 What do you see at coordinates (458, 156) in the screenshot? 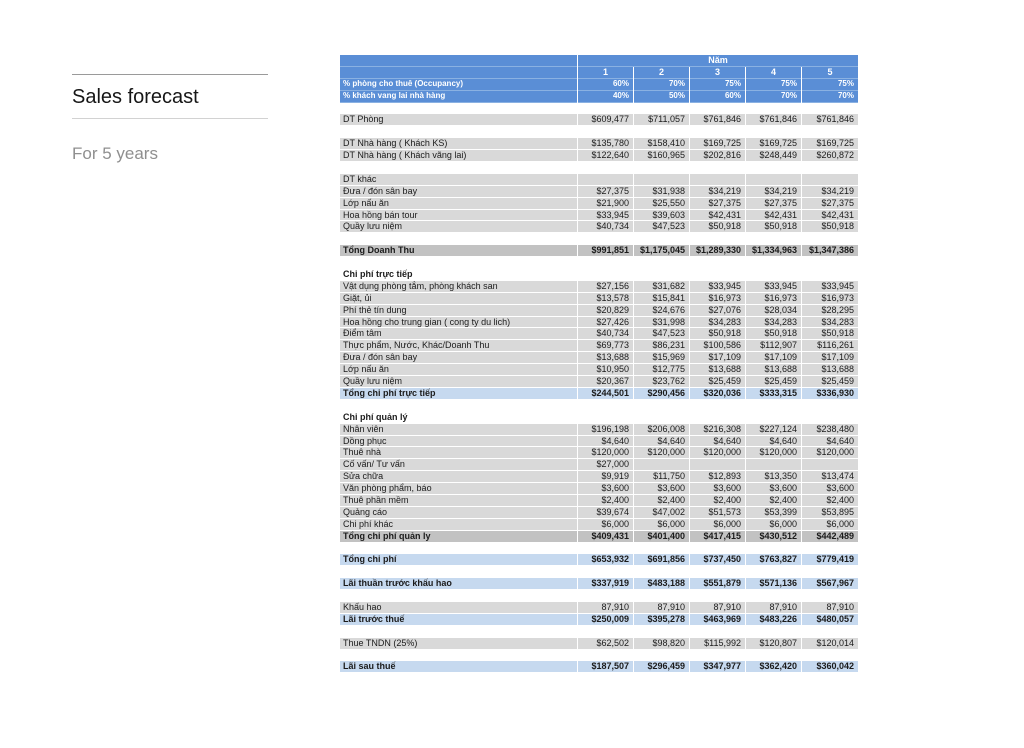
I see `row-label-cell: DT Nhà hàng ( Khách vãng lai)` at bounding box center [458, 156].